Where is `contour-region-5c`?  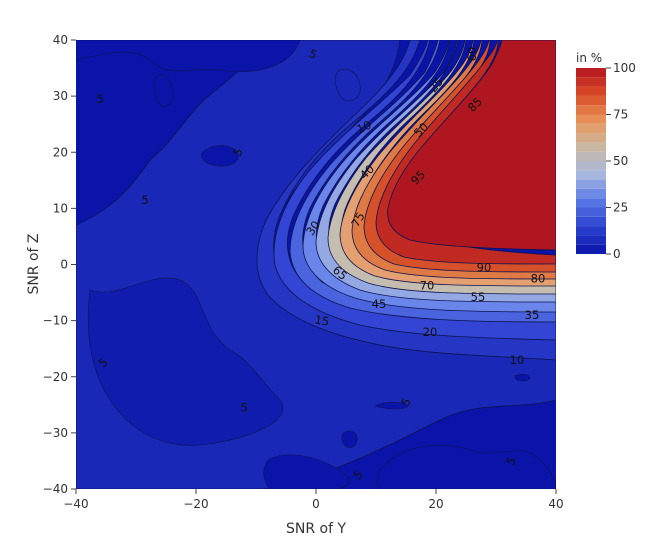
contour-region-5c is located at coordinates (188, 56).